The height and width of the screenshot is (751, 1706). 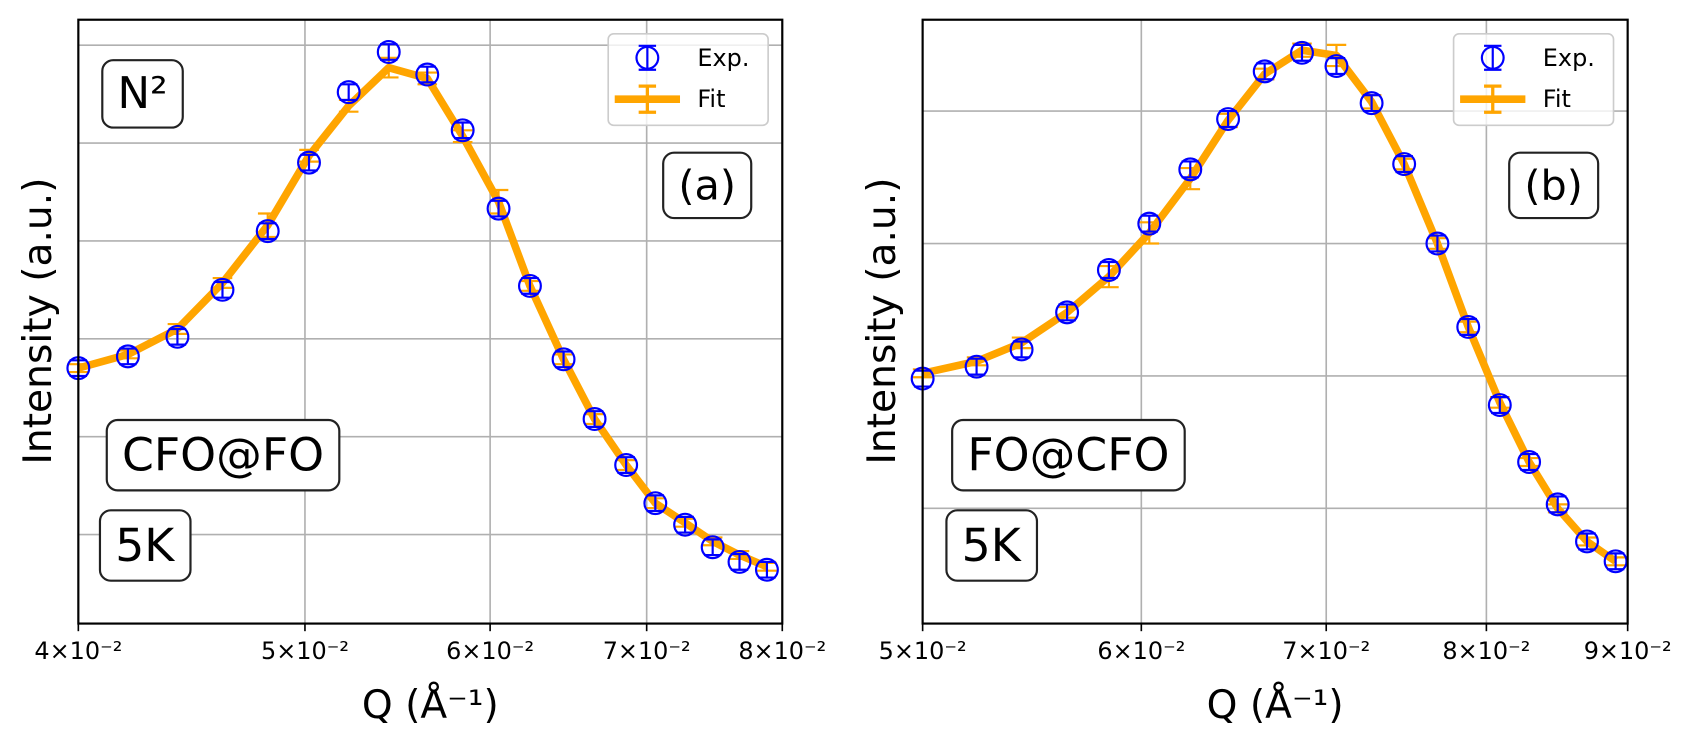 I want to click on annotation: (a), so click(x=707, y=185).